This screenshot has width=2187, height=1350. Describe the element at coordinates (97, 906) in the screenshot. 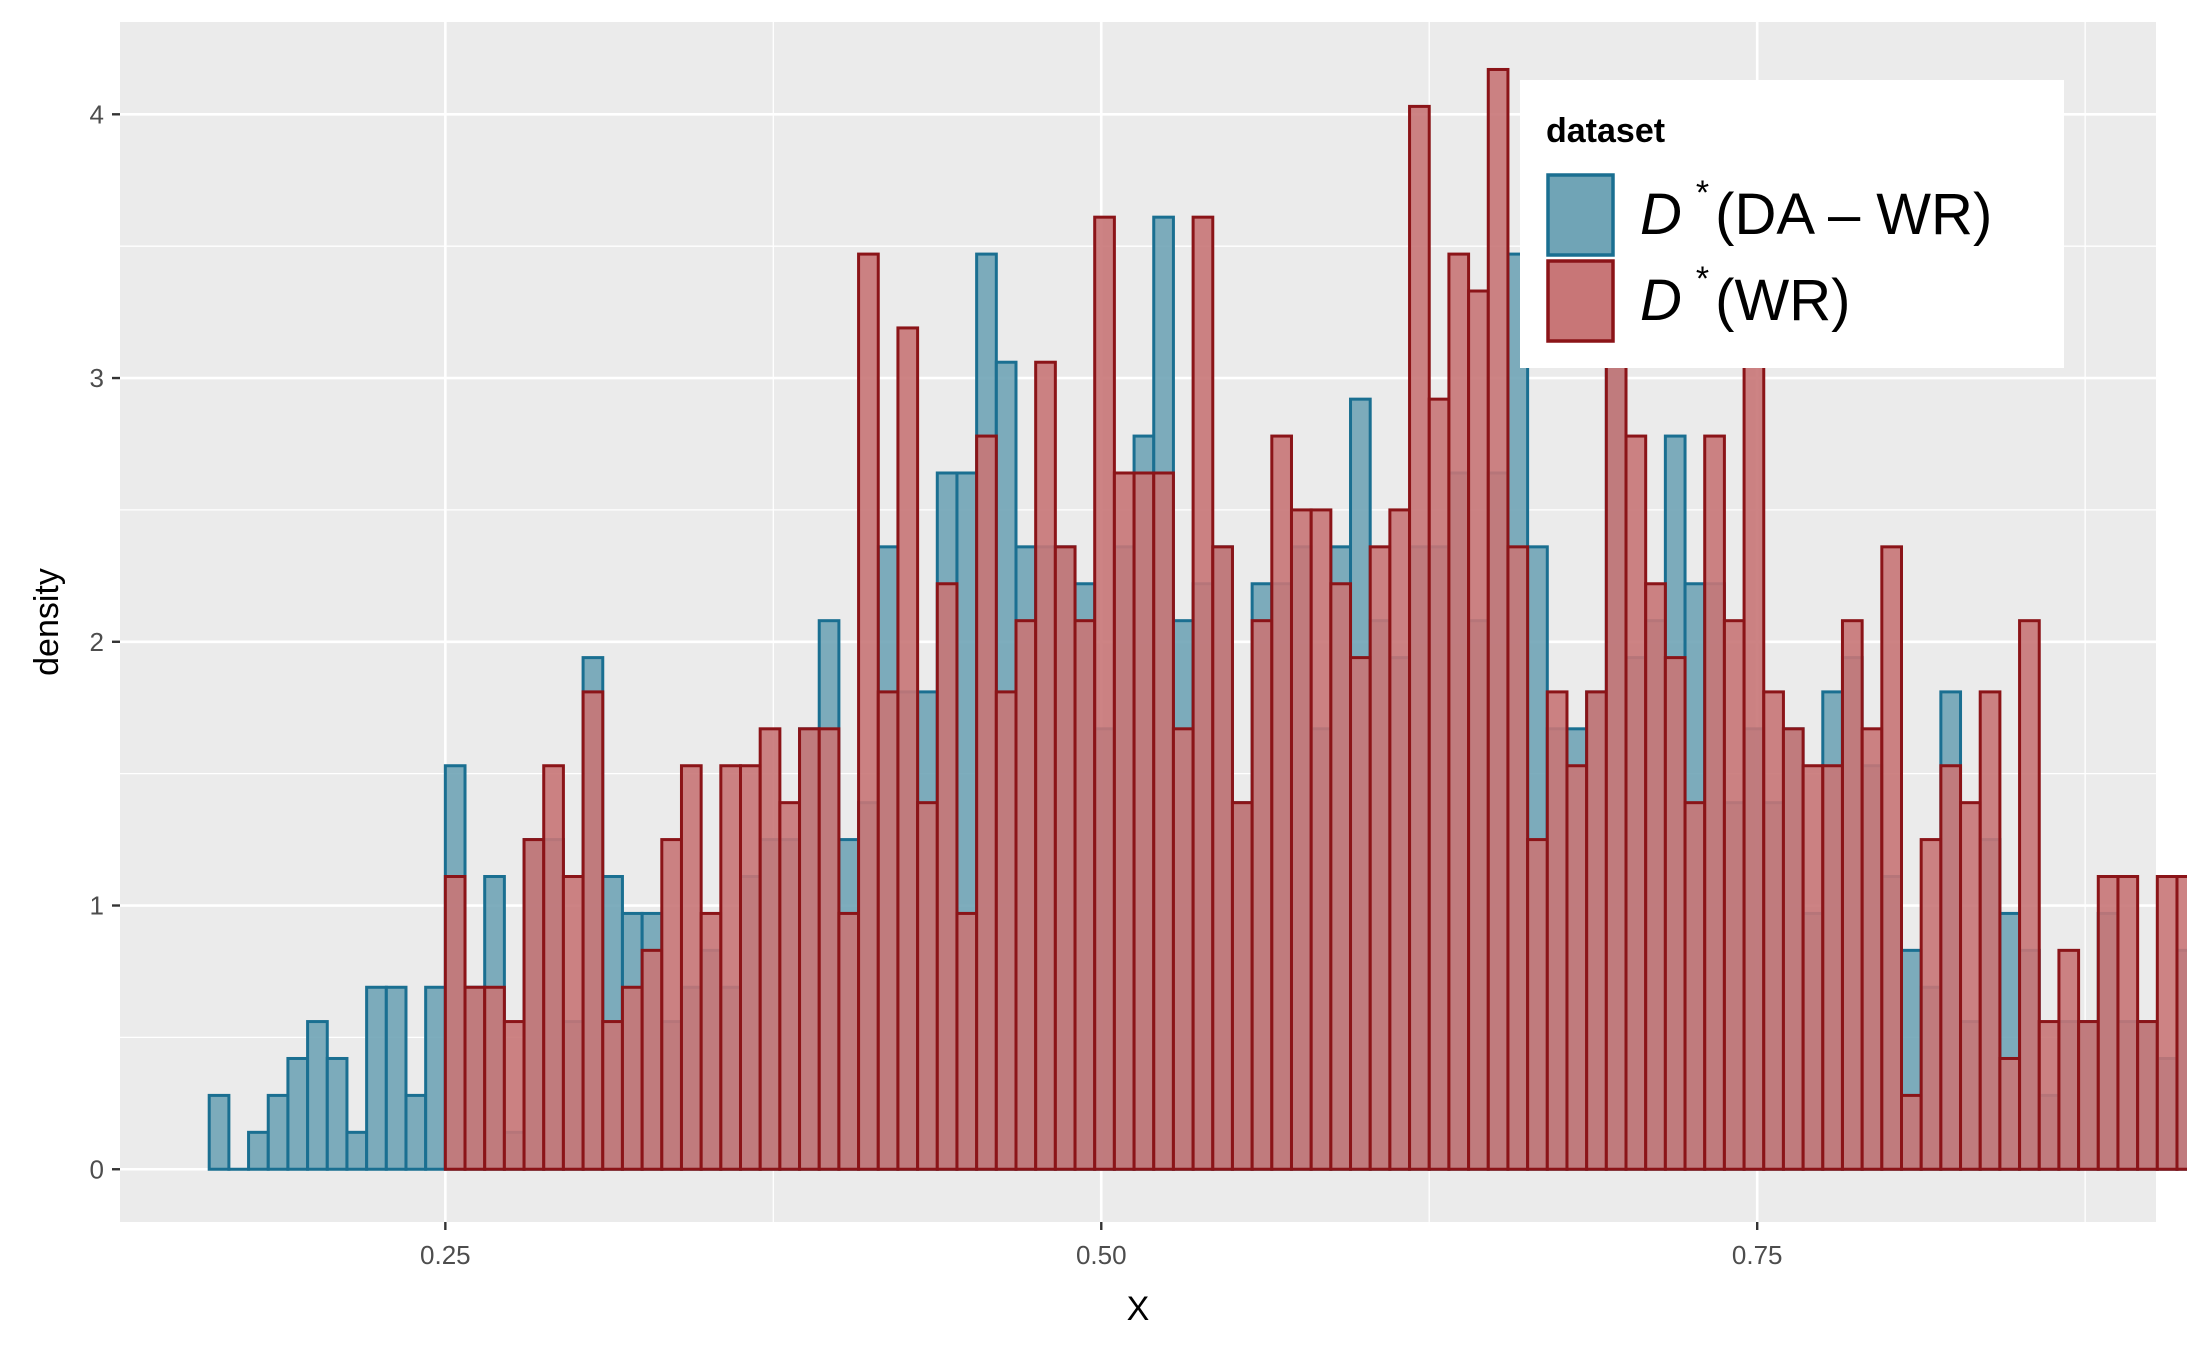

I see `y-tick-label: 1` at that location.